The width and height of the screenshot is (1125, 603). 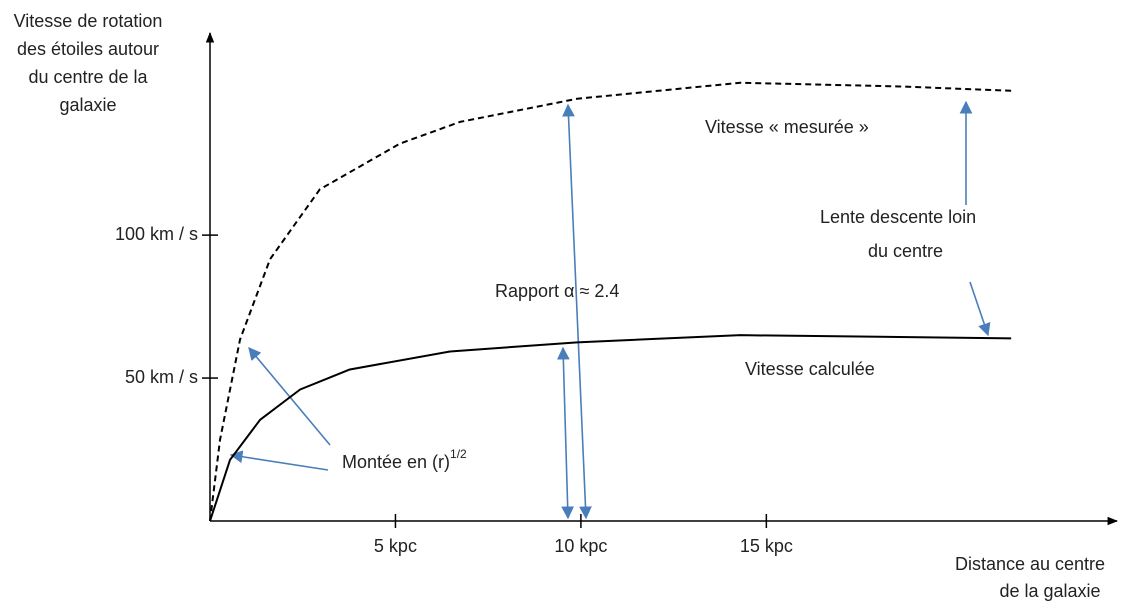 What do you see at coordinates (1030, 564) in the screenshot?
I see `x-axis-title: Distance au centre` at bounding box center [1030, 564].